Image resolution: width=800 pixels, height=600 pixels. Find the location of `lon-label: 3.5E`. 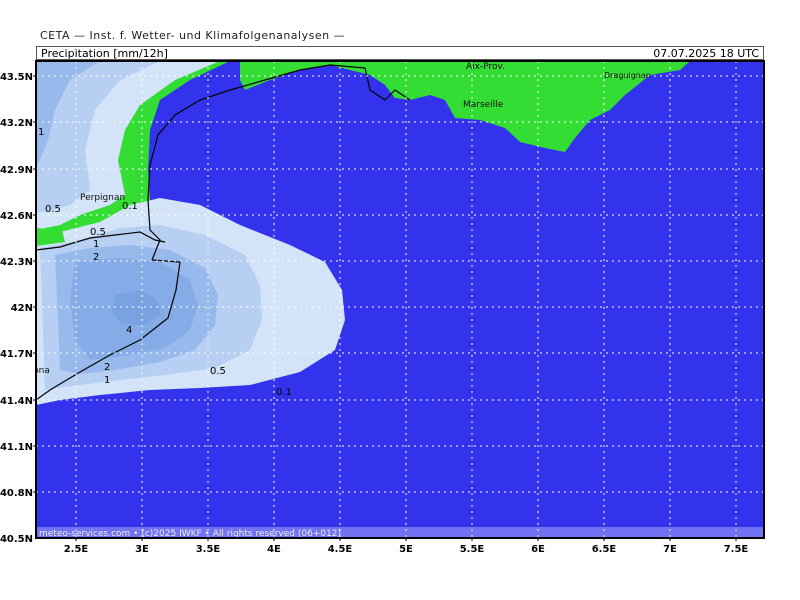

lon-label: 3.5E is located at coordinates (208, 549).